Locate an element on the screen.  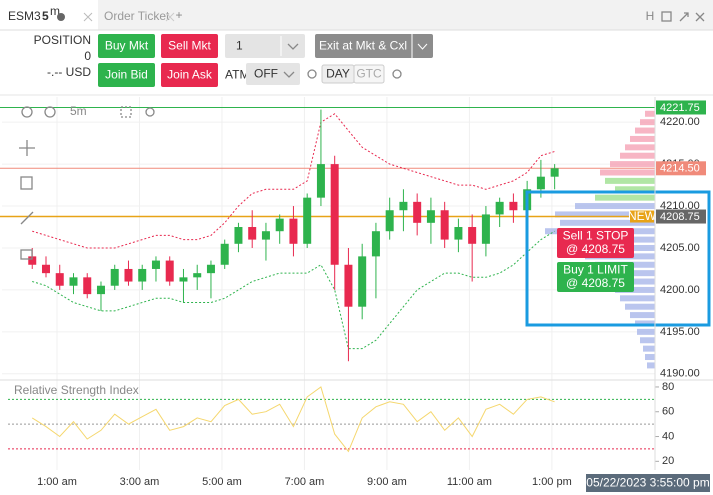
join-ask-button is located at coordinates (189, 75).